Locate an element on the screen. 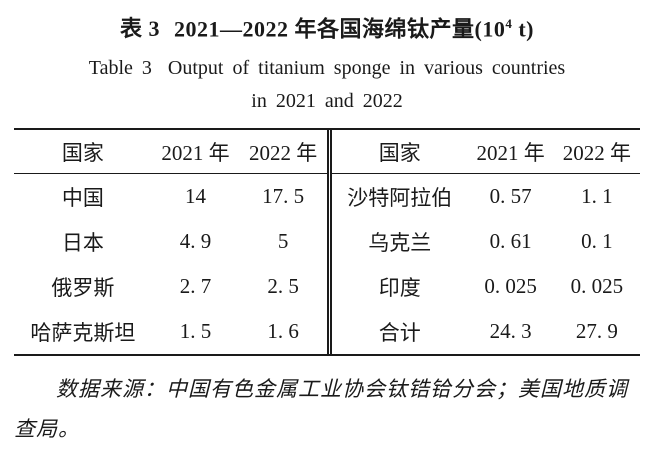 The image size is (654, 449). cell-value-2022: 17. 5 is located at coordinates (283, 196).